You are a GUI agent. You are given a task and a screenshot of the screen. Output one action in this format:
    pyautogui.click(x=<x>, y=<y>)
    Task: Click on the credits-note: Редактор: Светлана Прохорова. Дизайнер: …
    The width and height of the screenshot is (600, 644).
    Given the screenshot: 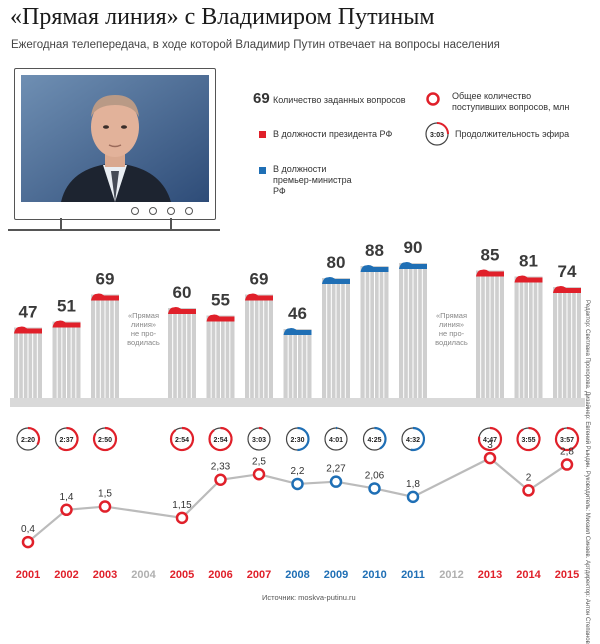 What is the action you would take?
    pyautogui.click(x=587, y=472)
    